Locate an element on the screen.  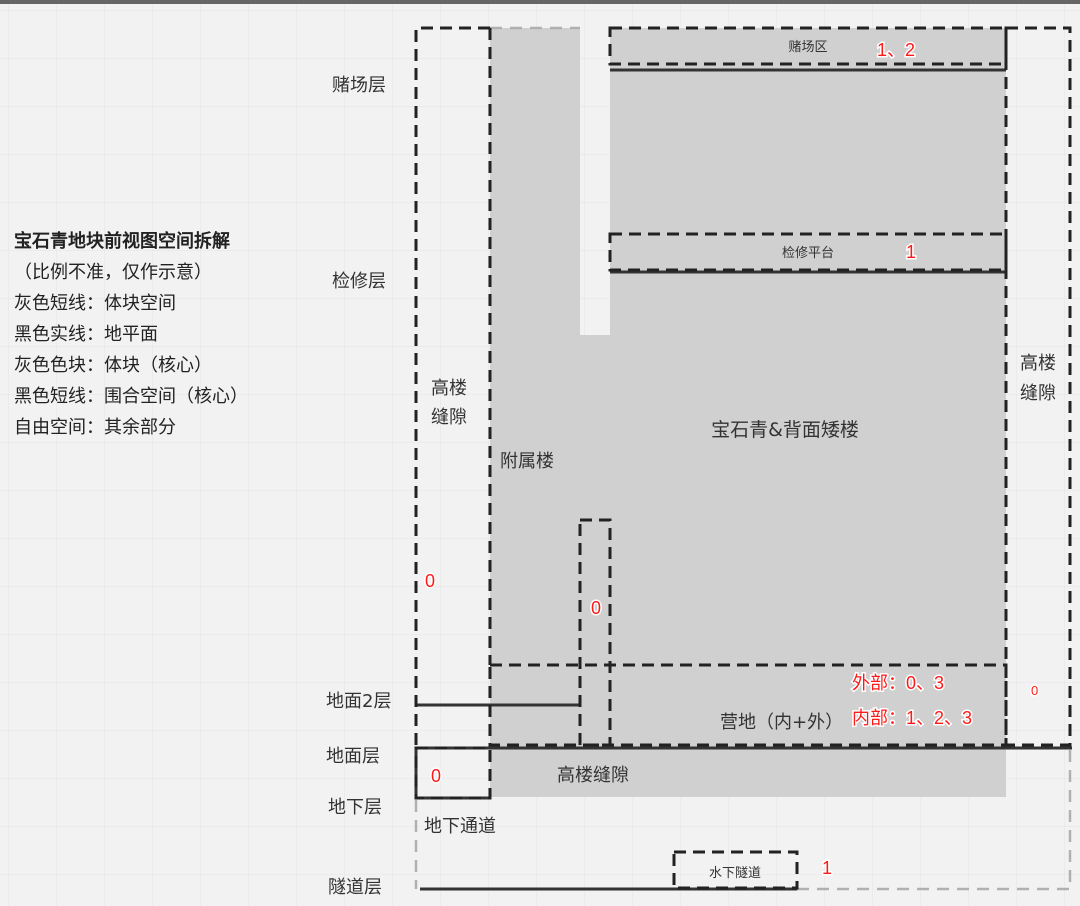
label-bottom-gap: 高楼缝隙 is located at coordinates (593, 775).